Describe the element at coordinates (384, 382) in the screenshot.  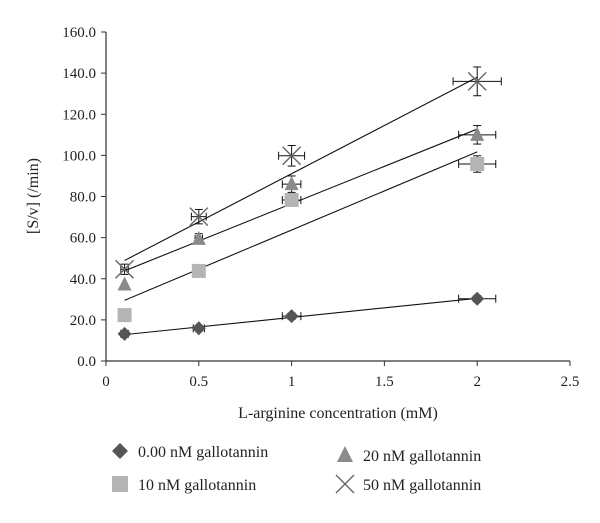
I see `x-tick-label: 1.5` at that location.